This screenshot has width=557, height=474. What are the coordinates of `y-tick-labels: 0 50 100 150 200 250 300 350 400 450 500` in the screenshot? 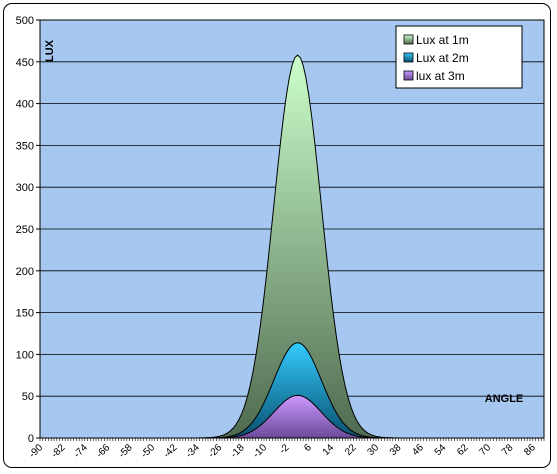 It's located at (25, 230).